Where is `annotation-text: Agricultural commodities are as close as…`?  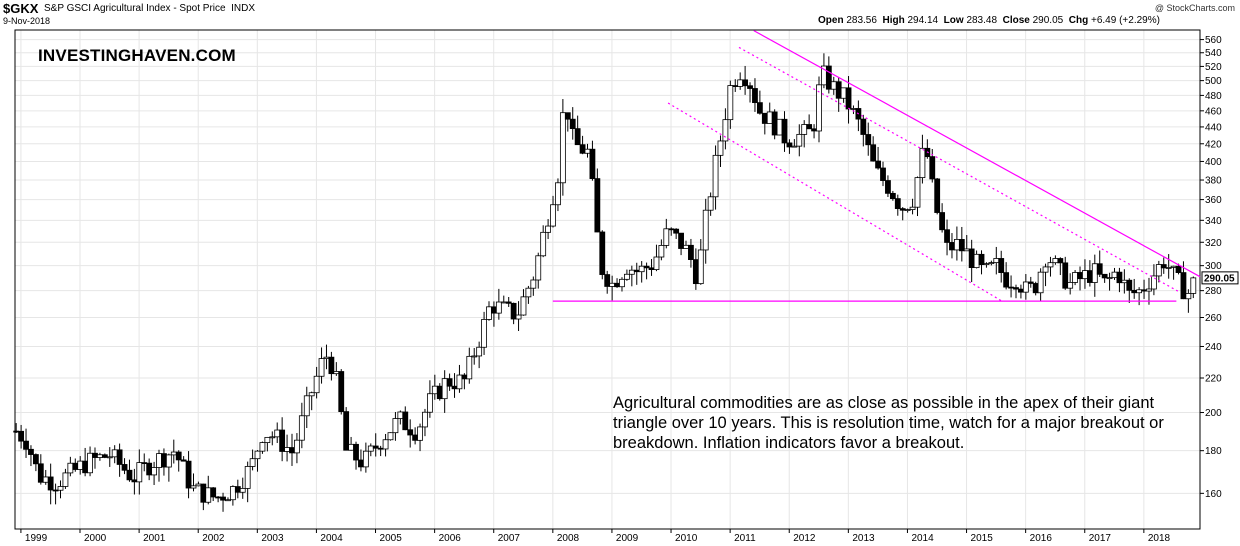
annotation-text: Agricultural commodities are as close as… is located at coordinates (888, 423).